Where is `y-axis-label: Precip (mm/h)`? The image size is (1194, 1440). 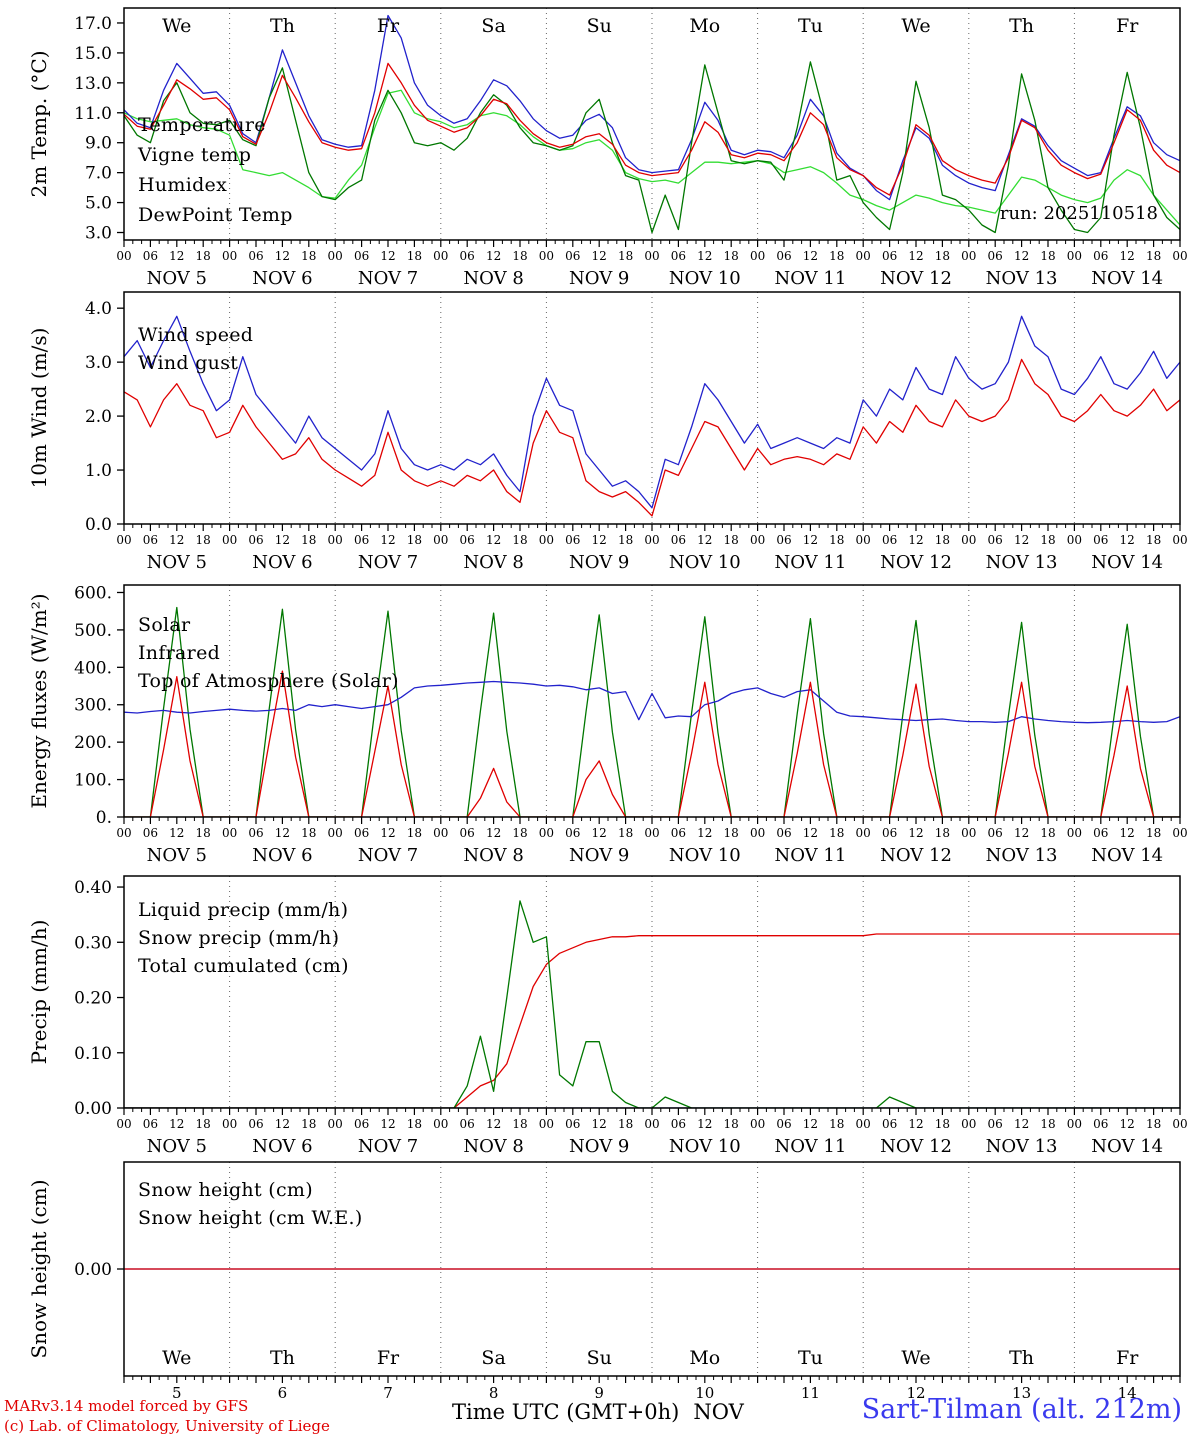 y-axis-label: Precip (mm/h) is located at coordinates (39, 992).